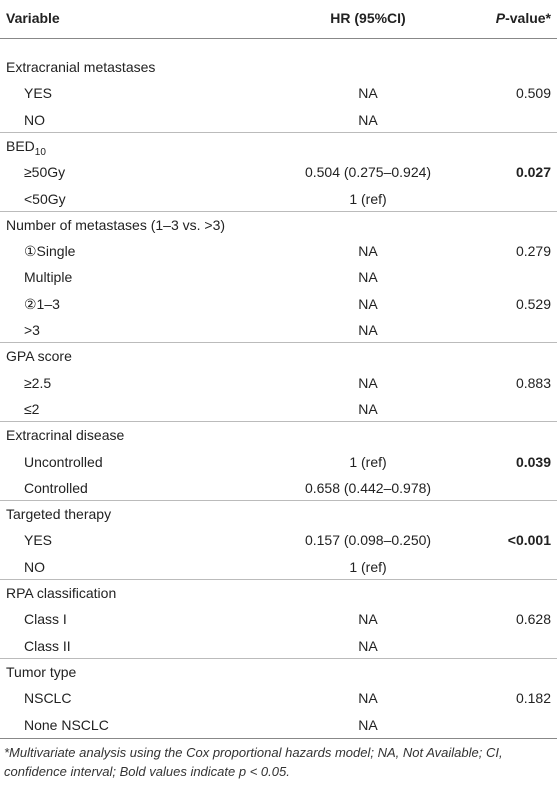  Describe the element at coordinates (368, 540) in the screenshot. I see `hr-value: 0.157 (0.098–0.250)` at that location.